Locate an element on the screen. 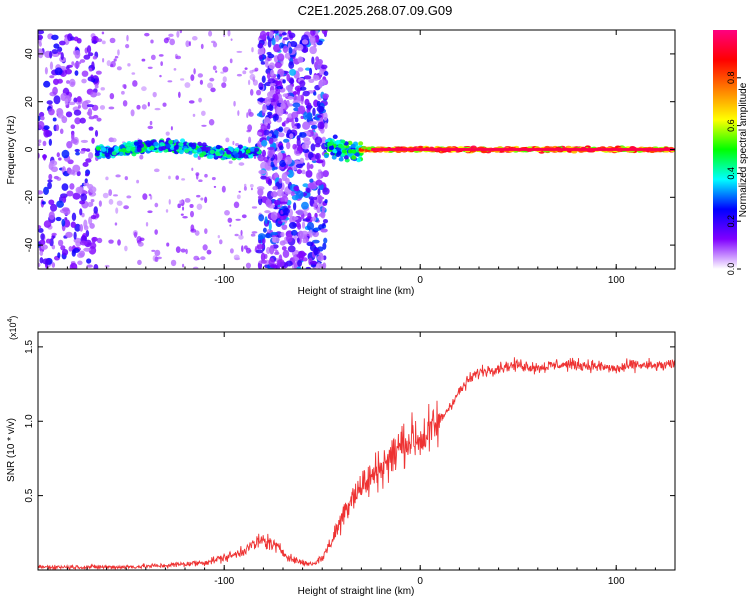 The height and width of the screenshot is (600, 750). spectrogram-y-tick-label: 0 is located at coordinates (29, 149).